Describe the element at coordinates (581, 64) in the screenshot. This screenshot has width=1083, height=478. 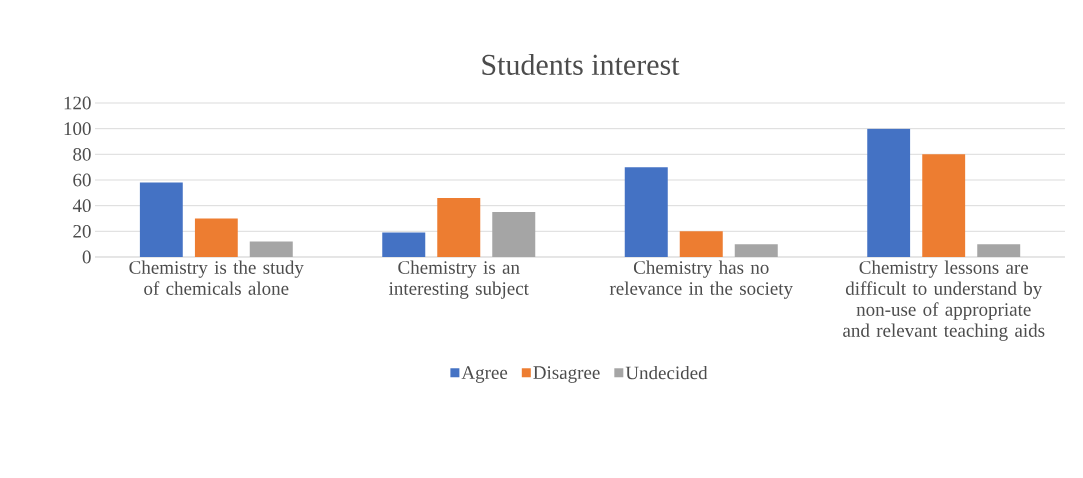
I see `chart-title: Students interest` at that location.